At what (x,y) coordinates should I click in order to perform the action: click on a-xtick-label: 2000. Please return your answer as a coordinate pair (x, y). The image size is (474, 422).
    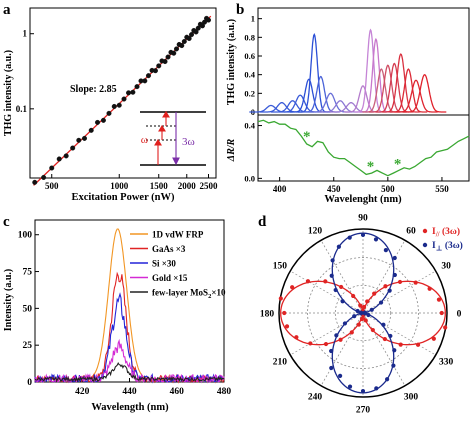
    Looking at the image, I should click on (187, 186).